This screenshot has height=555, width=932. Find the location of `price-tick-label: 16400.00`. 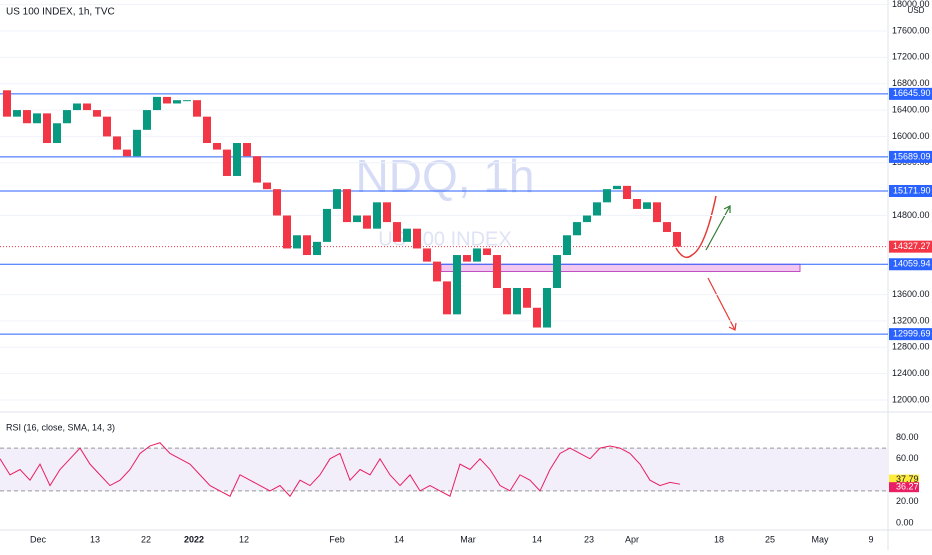

price-tick-label: 16400.00 is located at coordinates (911, 109).